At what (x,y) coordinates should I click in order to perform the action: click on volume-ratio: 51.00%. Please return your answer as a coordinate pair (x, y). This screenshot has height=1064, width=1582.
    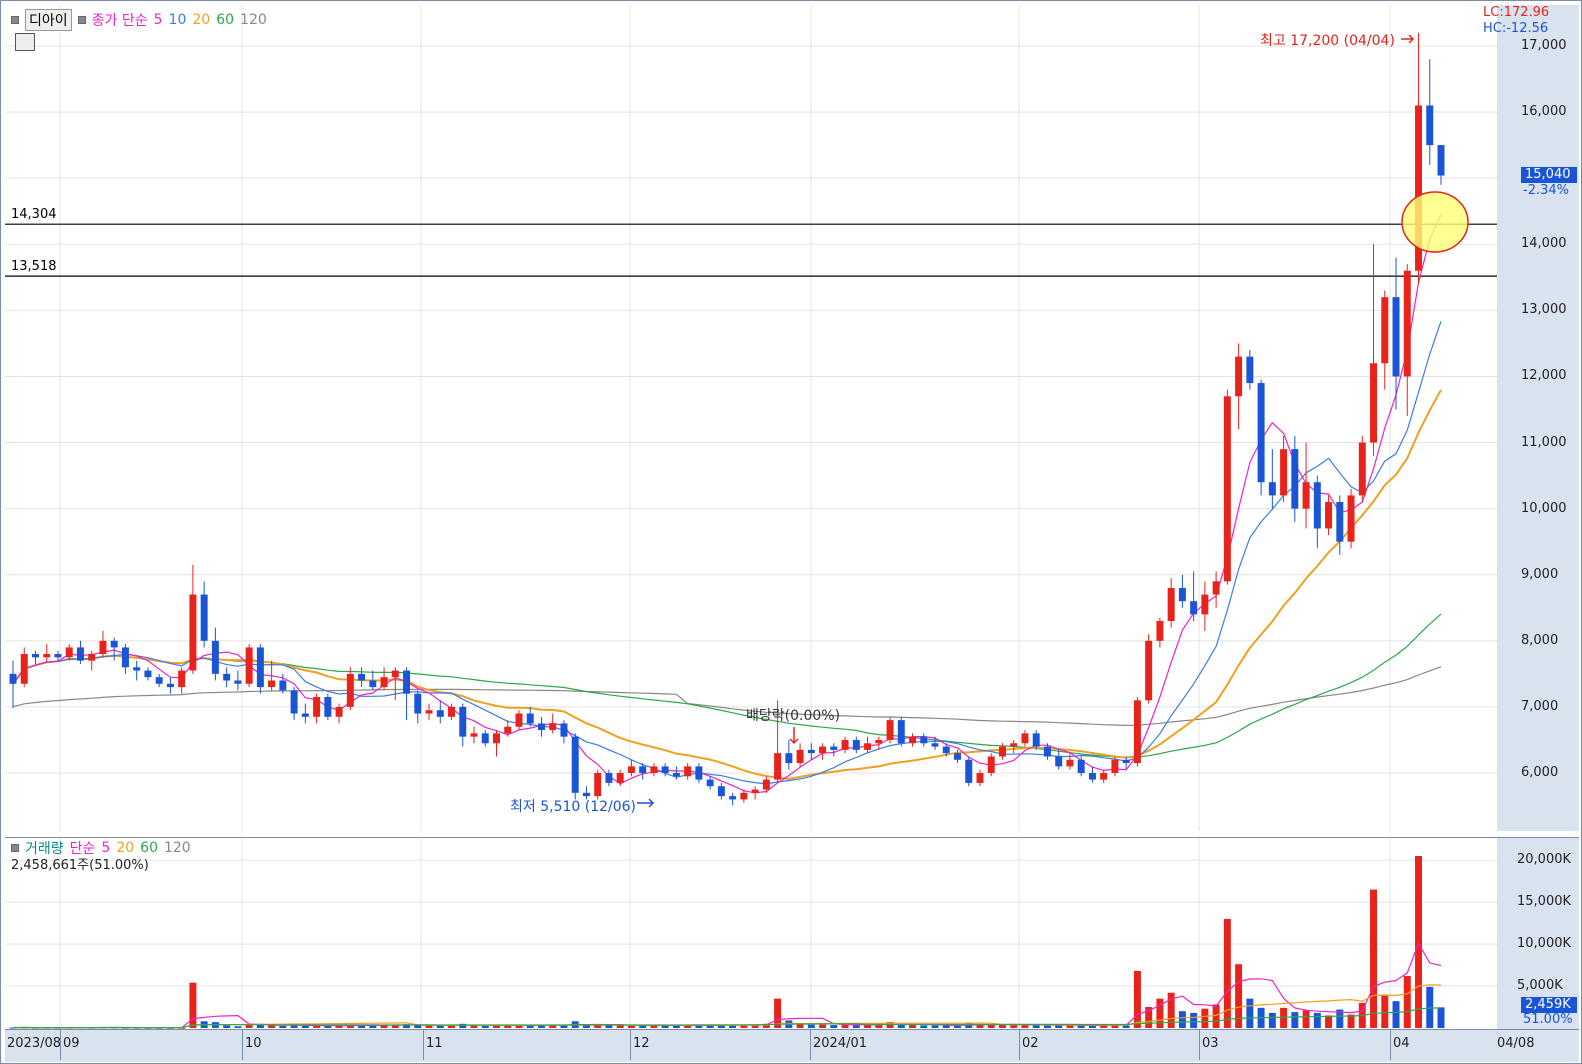
    Looking at the image, I should click on (1548, 1019).